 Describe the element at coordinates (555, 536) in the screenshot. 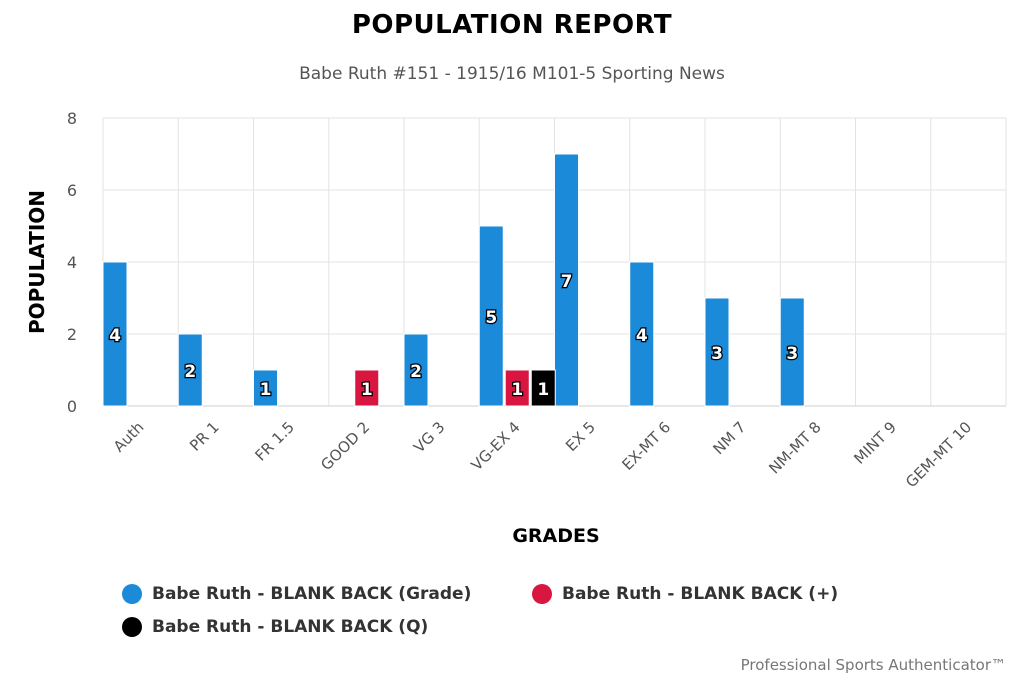

I see `x-axis-label: GRADES` at that location.